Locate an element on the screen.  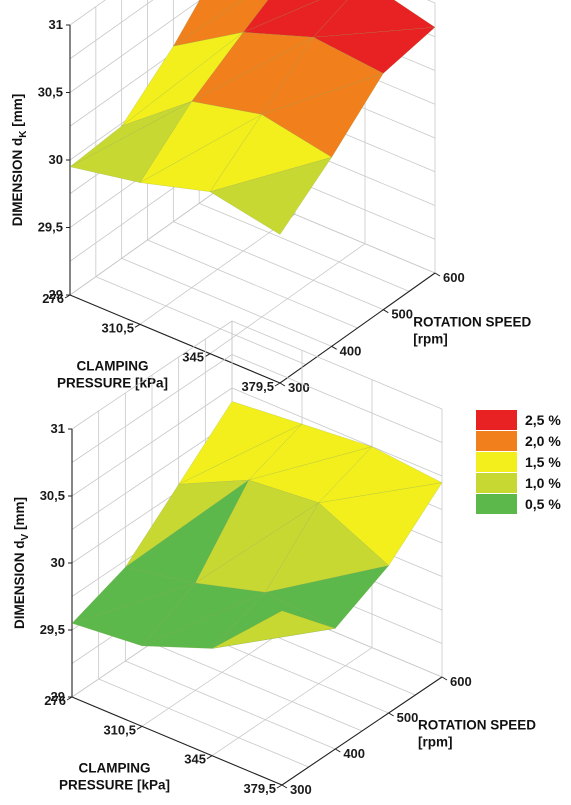
legend-label: 1,0 % is located at coordinates (543, 483).